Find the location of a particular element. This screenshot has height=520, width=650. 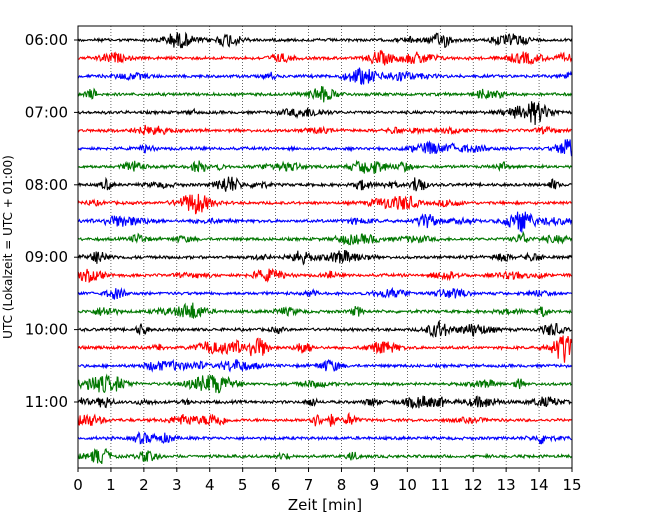

x-tick-label: 3 is located at coordinates (177, 485).